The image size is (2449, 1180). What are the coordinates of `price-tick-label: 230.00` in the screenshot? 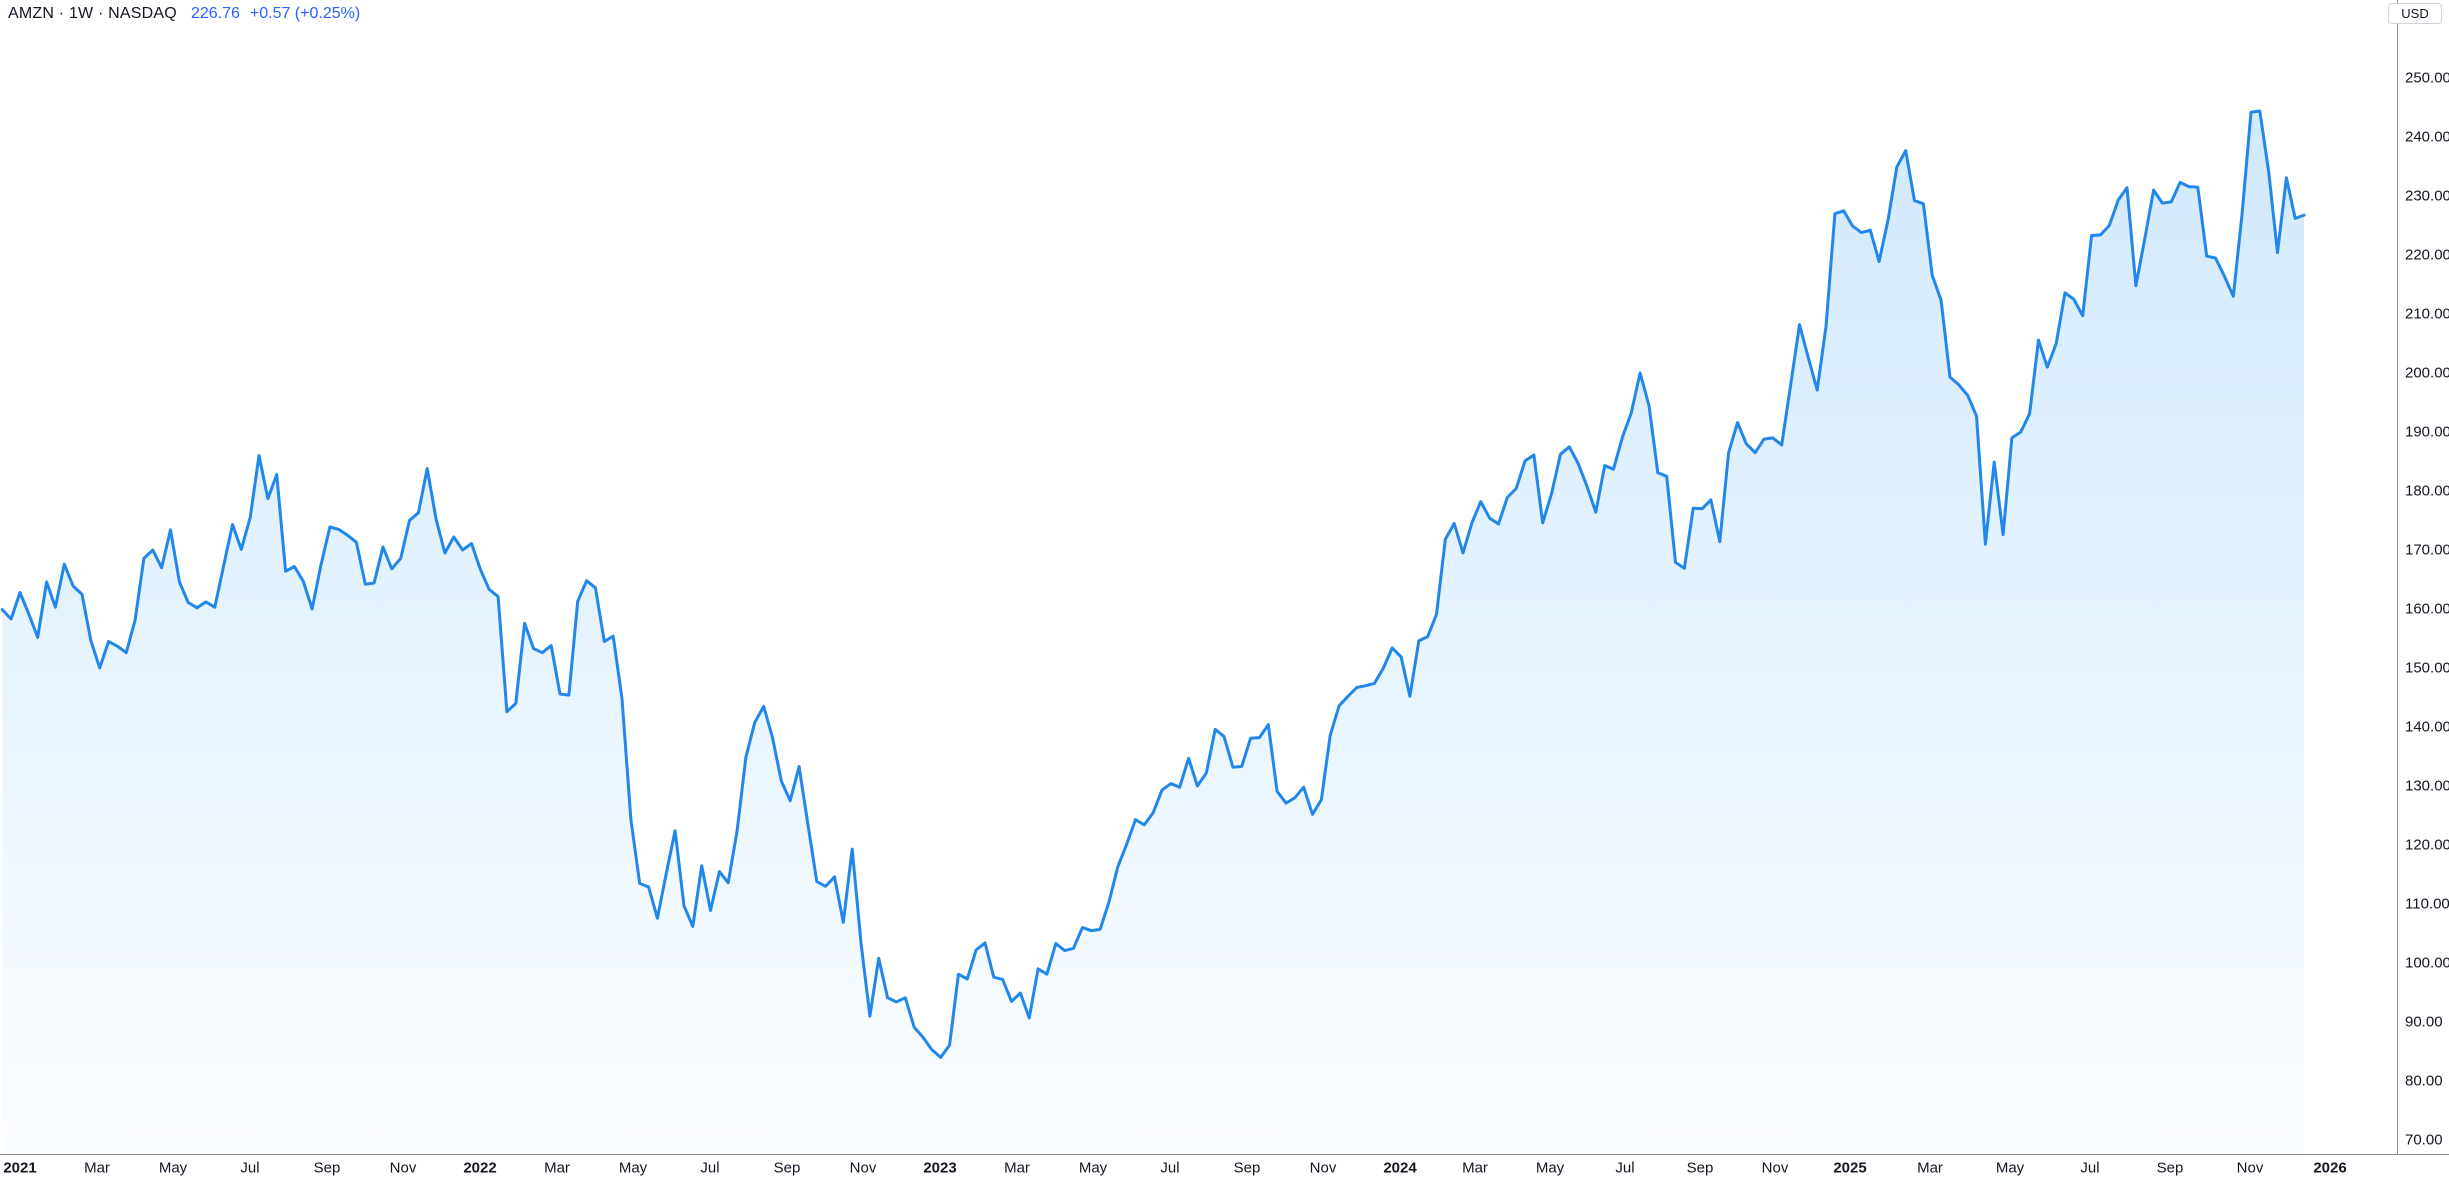 It's located at (2427, 196).